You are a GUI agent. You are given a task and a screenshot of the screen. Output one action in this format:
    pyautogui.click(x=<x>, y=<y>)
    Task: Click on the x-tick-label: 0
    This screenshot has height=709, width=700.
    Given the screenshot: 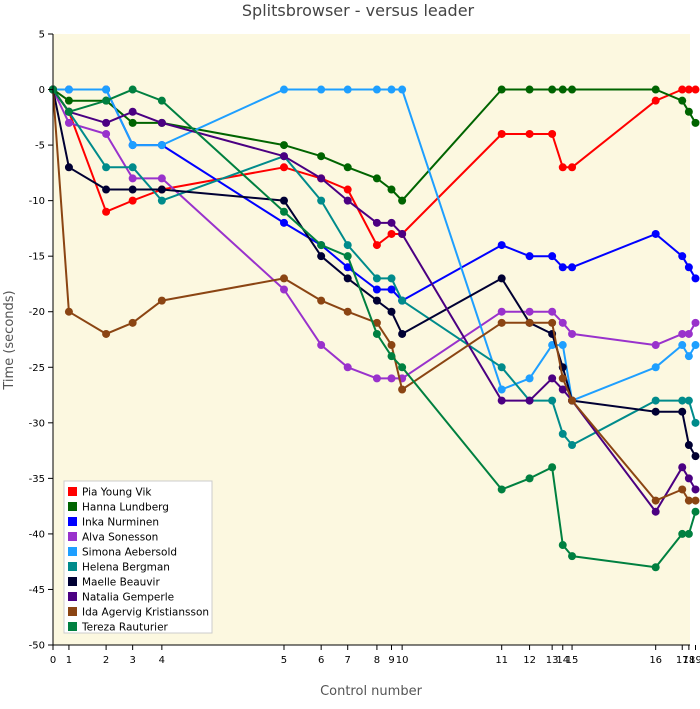 What is the action you would take?
    pyautogui.click(x=53, y=660)
    